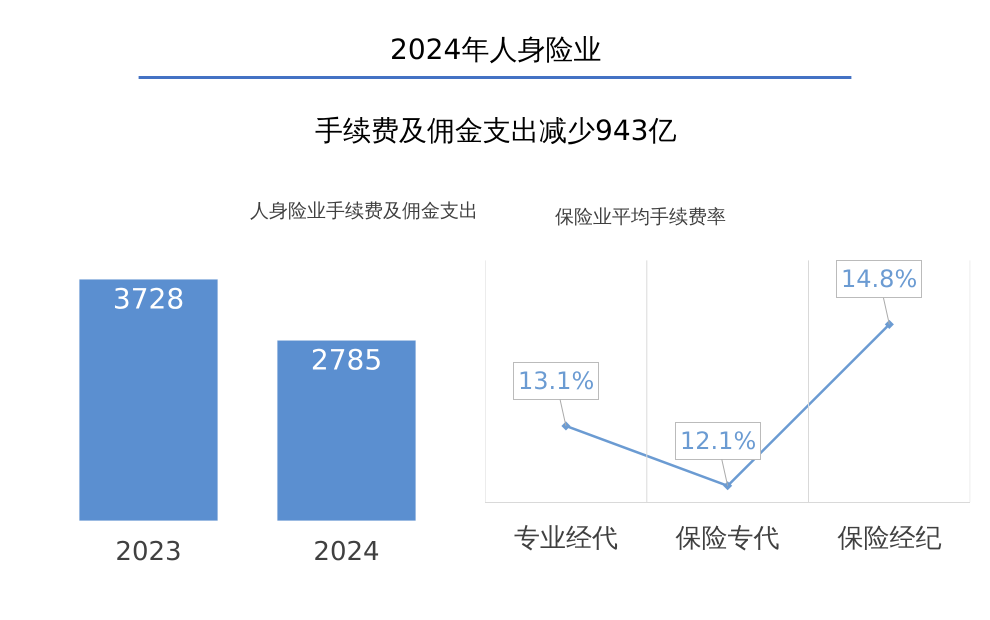 The width and height of the screenshot is (990, 620). Describe the element at coordinates (718, 441) in the screenshot. I see `data-label: 12.1%` at that location.